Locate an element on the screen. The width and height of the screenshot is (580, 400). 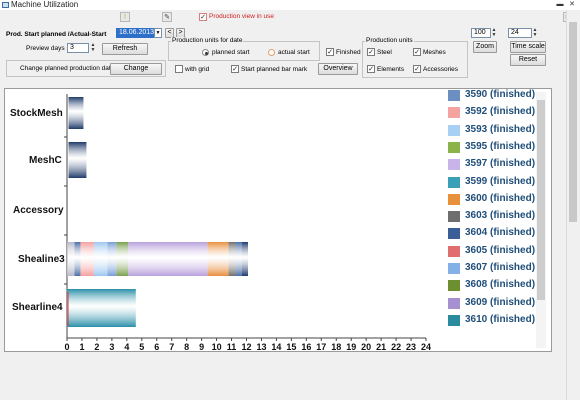
meshes-checkbox: ✓ is located at coordinates (417, 52).